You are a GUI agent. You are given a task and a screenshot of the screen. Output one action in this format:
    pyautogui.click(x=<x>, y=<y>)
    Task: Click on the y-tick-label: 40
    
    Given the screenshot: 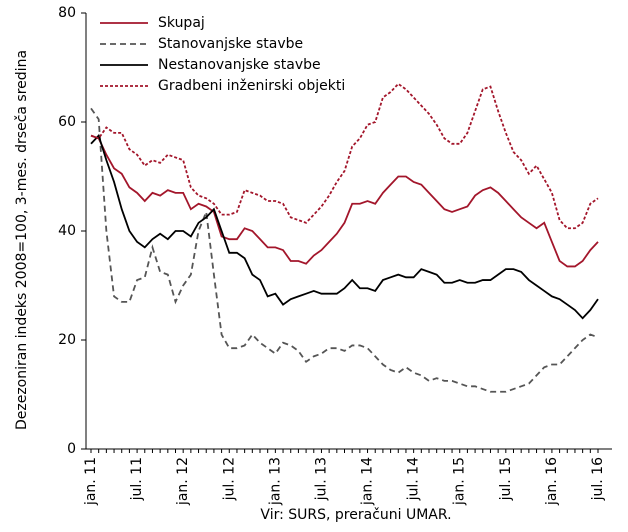 What is the action you would take?
    pyautogui.click(x=67, y=231)
    